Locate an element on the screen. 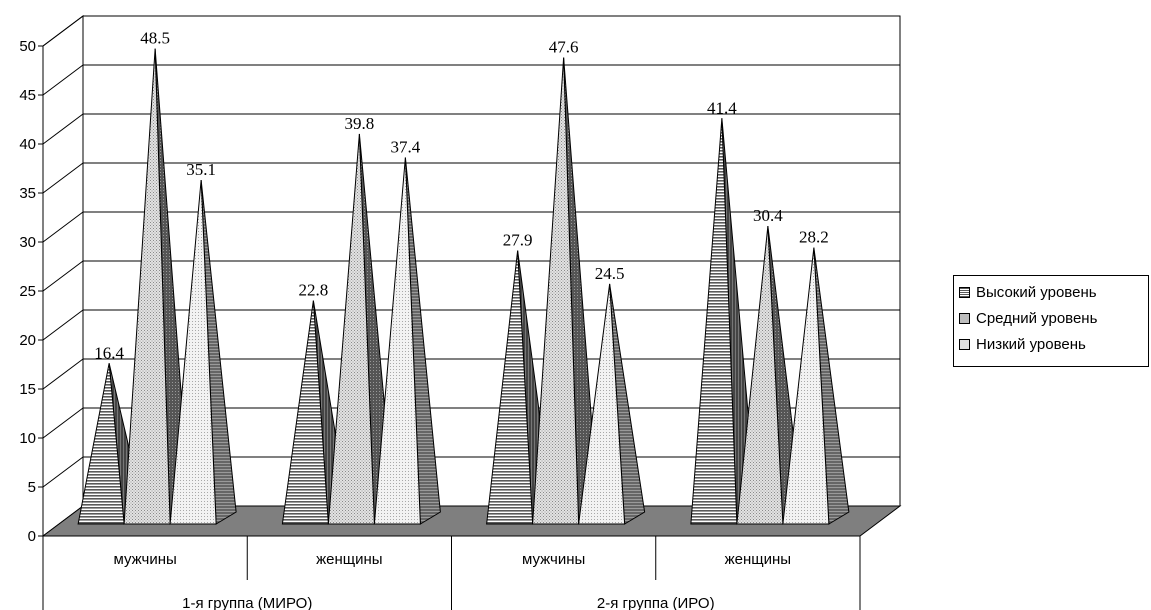  legend-swatch-medium is located at coordinates (964, 318).